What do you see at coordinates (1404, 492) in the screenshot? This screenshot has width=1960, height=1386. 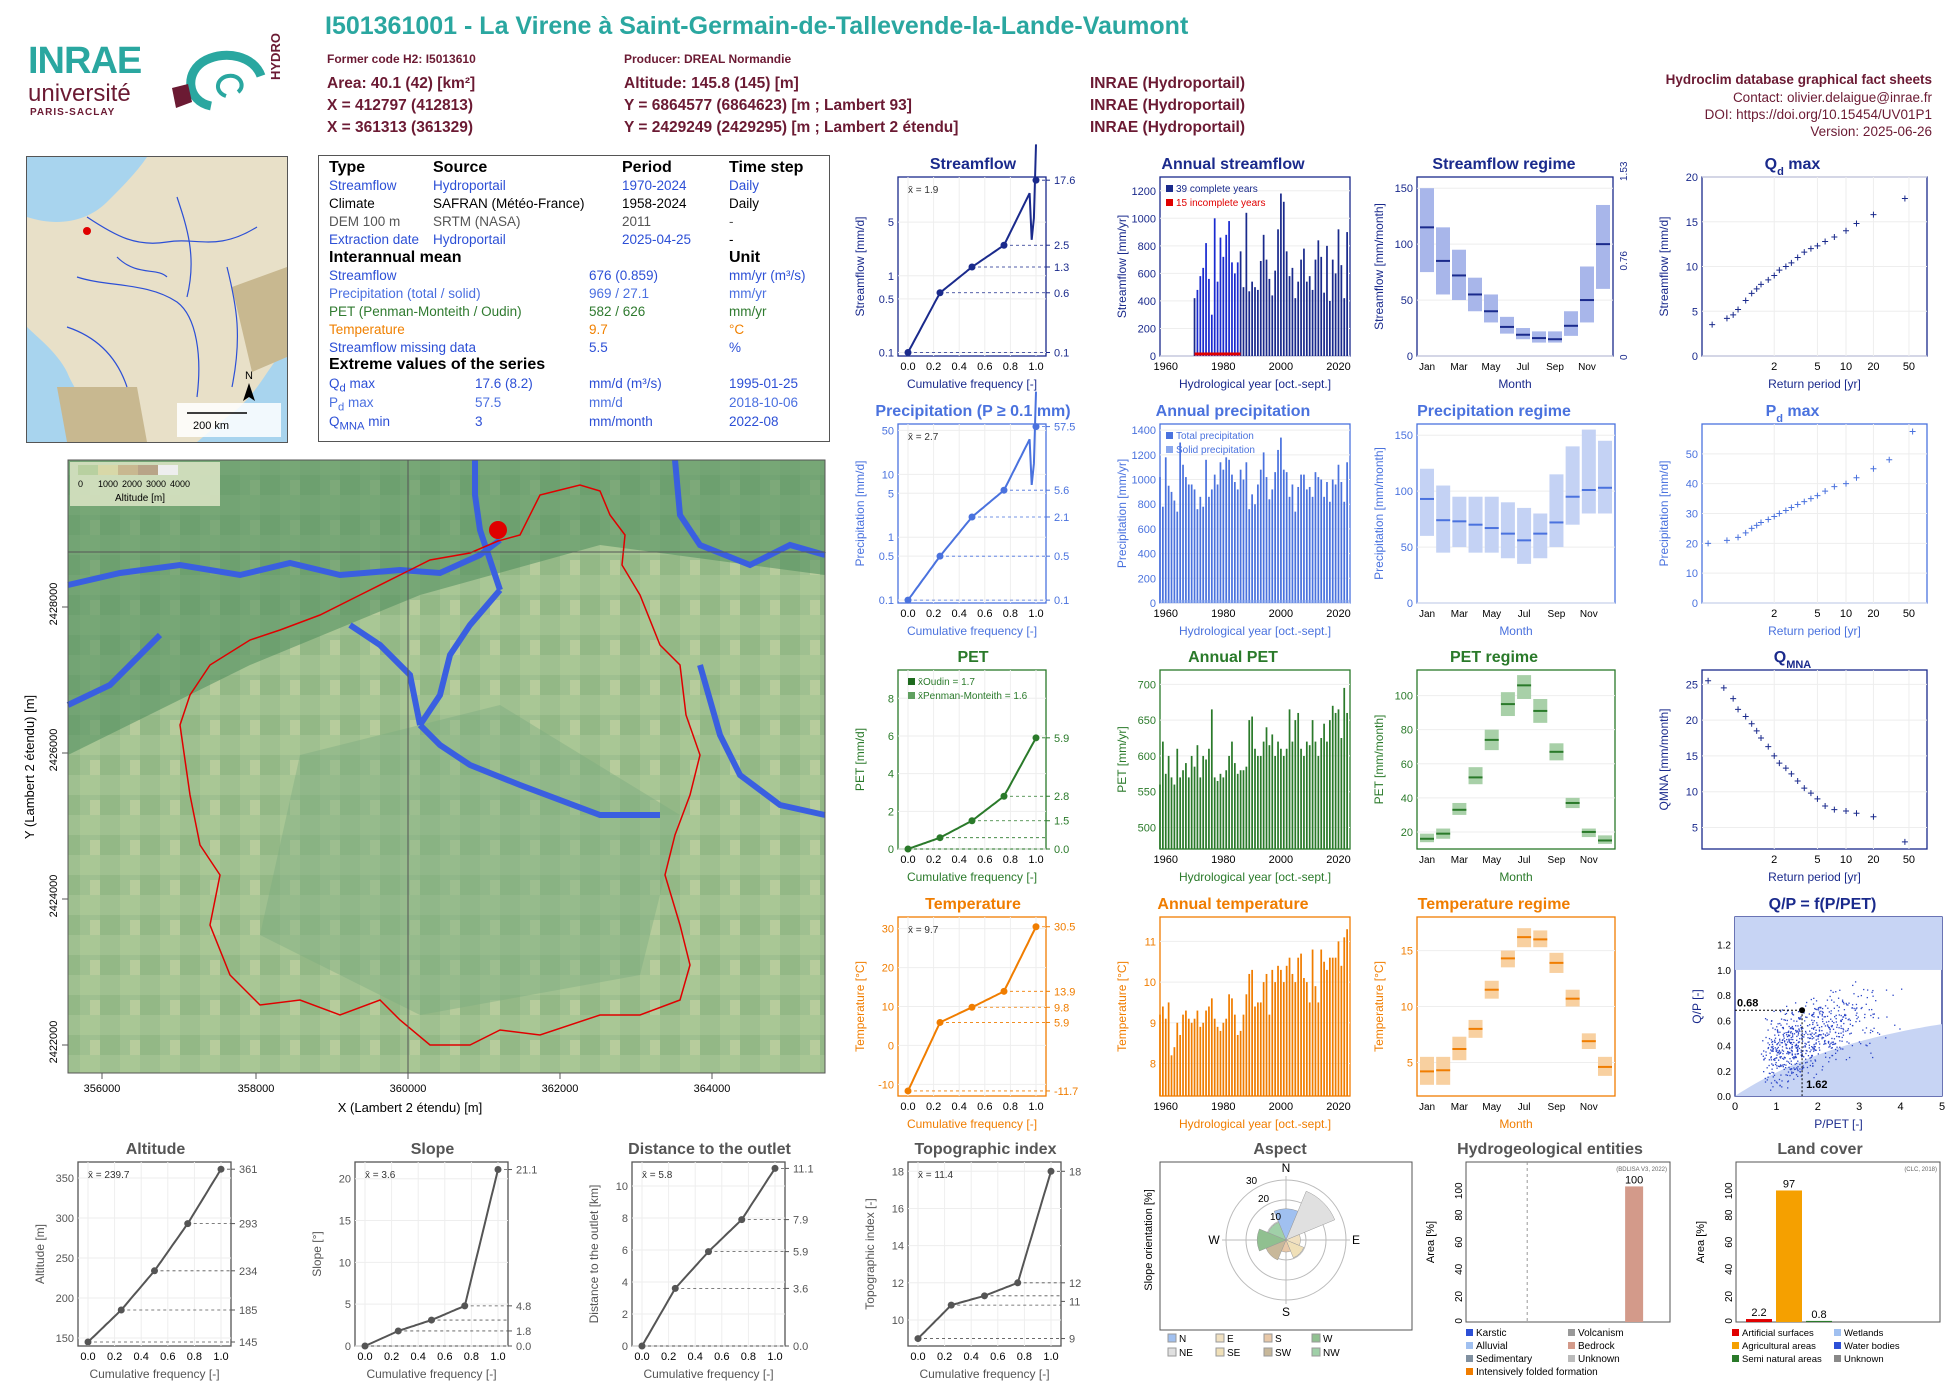 I see `y-tick-label: 100` at bounding box center [1404, 492].